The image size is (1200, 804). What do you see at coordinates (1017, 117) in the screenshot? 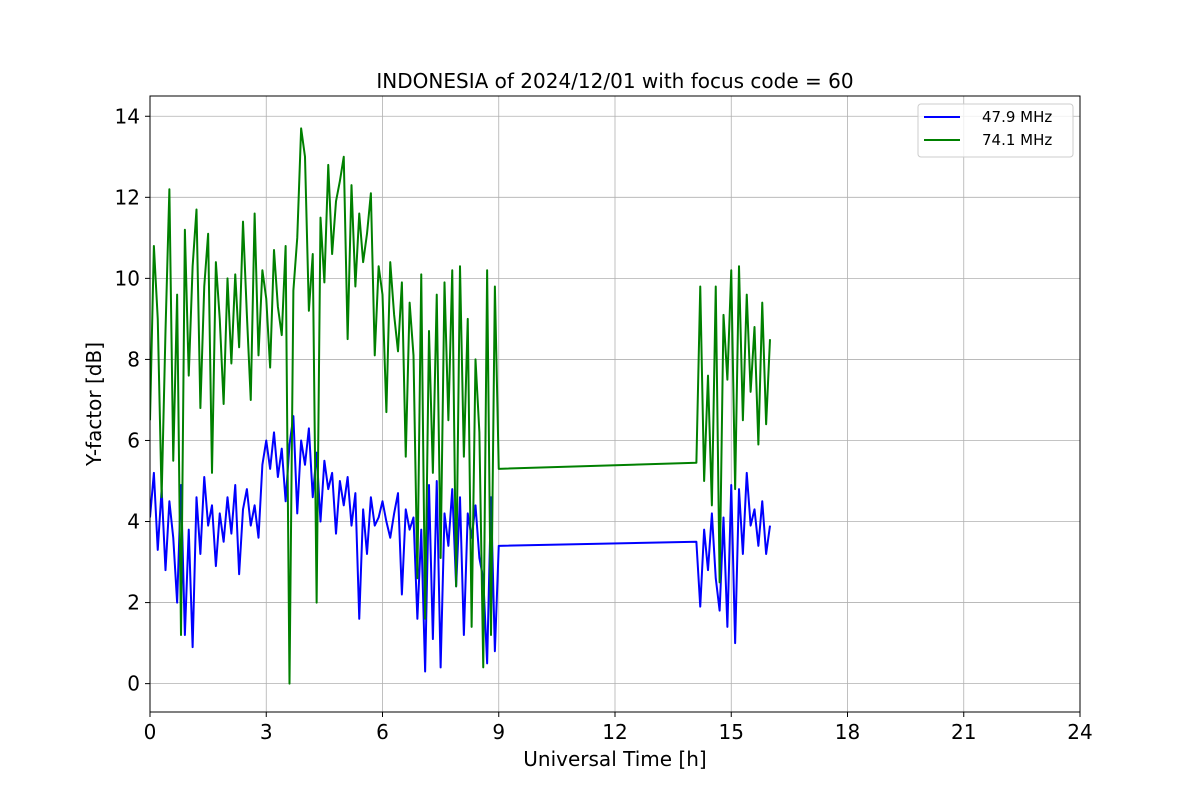
I see `legend-label-47-9: 47.9 MHz` at bounding box center [1017, 117].